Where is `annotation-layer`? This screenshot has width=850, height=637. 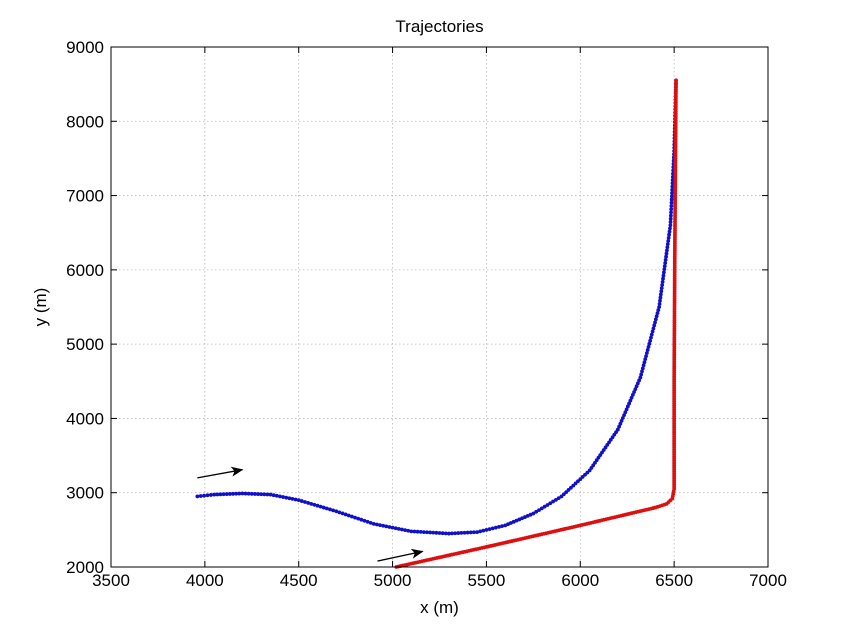 annotation-layer is located at coordinates (310, 514).